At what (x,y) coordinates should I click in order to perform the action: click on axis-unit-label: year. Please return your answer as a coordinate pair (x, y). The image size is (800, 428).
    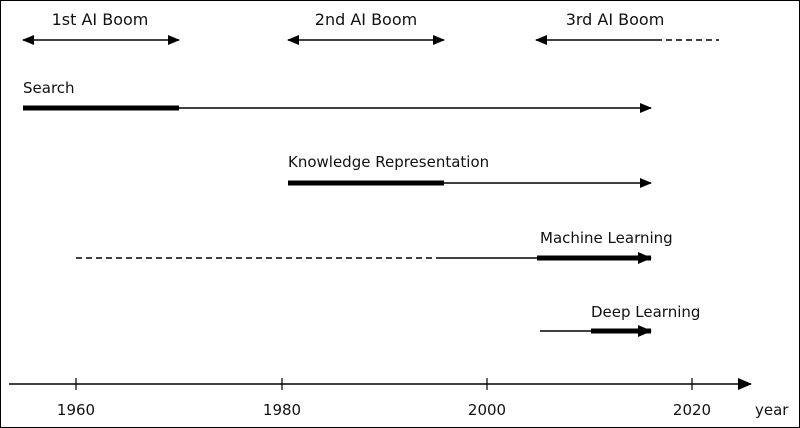
    Looking at the image, I should click on (772, 410).